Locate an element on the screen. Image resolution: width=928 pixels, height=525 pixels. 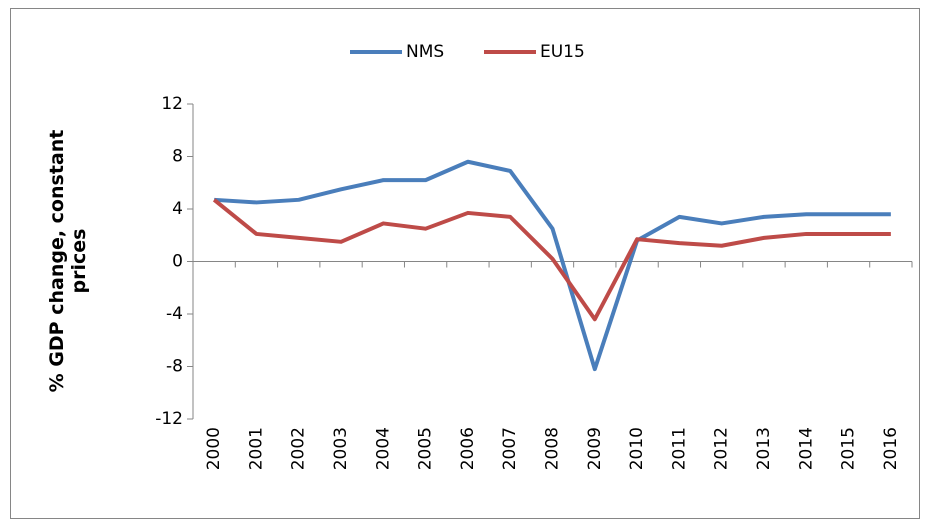
x-tick-label: 2004 is located at coordinates (383, 448).